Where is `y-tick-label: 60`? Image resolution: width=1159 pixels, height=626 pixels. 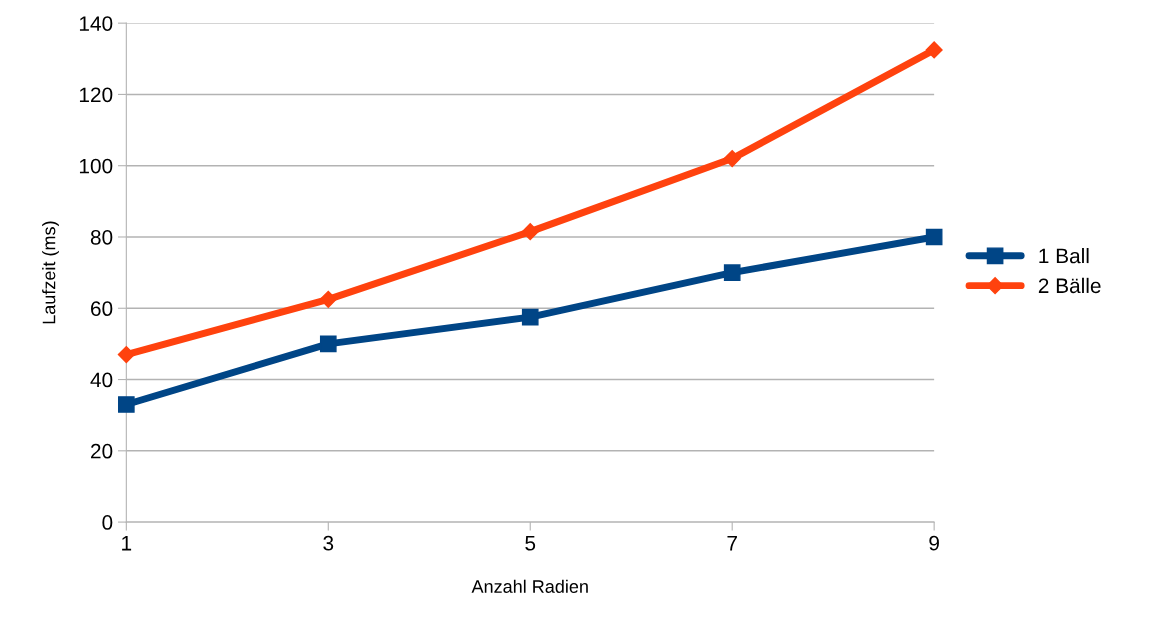 y-tick-label: 60 is located at coordinates (102, 309).